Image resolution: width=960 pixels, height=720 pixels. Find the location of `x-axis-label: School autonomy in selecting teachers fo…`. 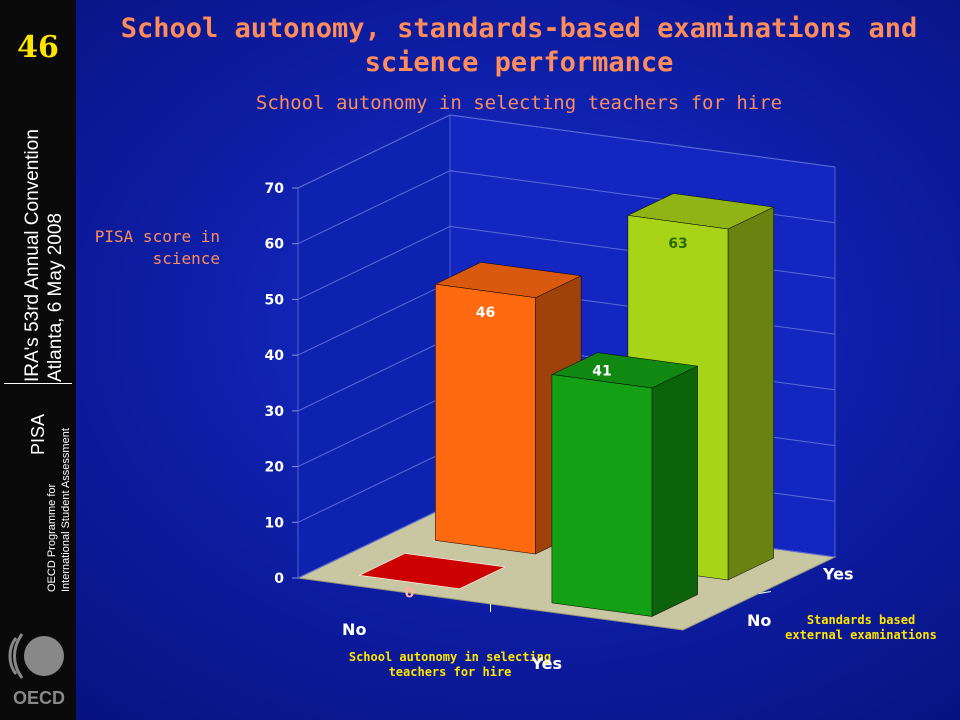

x-axis-label: School autonomy in selecting teachers fo… is located at coordinates (450, 664).